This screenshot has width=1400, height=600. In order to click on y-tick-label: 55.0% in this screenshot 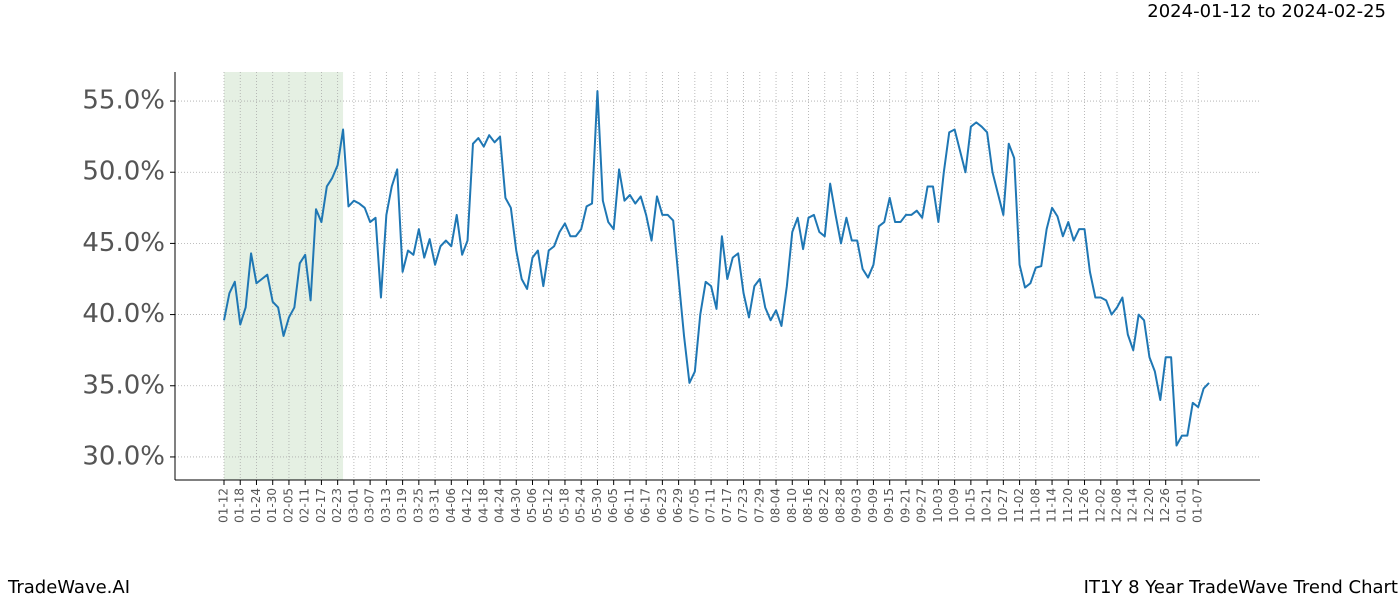, I will do `click(123, 101)`.